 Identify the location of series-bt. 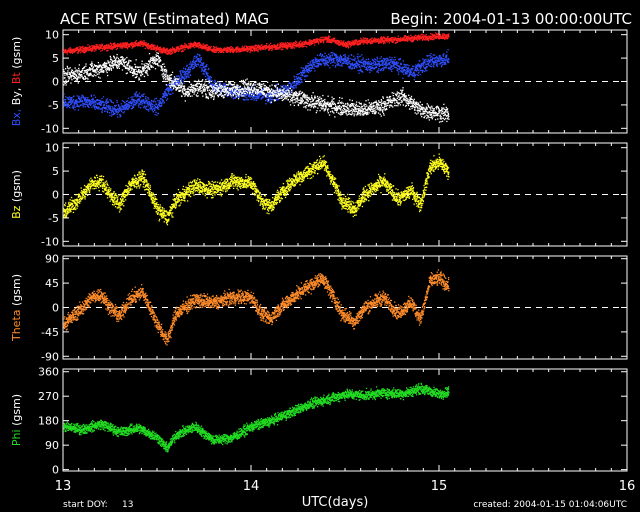
(256, 43).